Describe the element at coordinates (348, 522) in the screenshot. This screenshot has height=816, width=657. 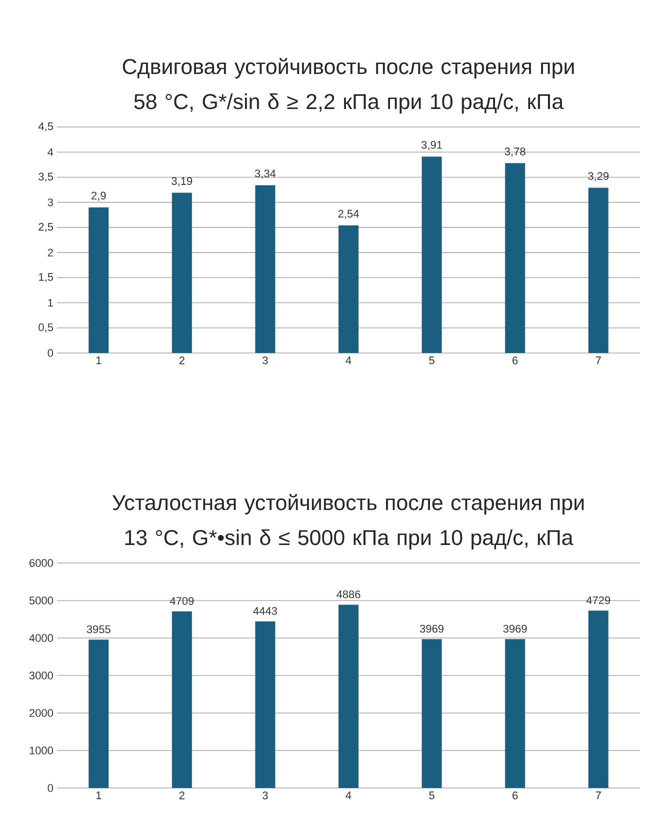
I see `chart-title: Усталостная устойчивость после старения при 13 °С, G*•sin δ ≤ 5000 кПа при 10 рад/с, кПа` at that location.